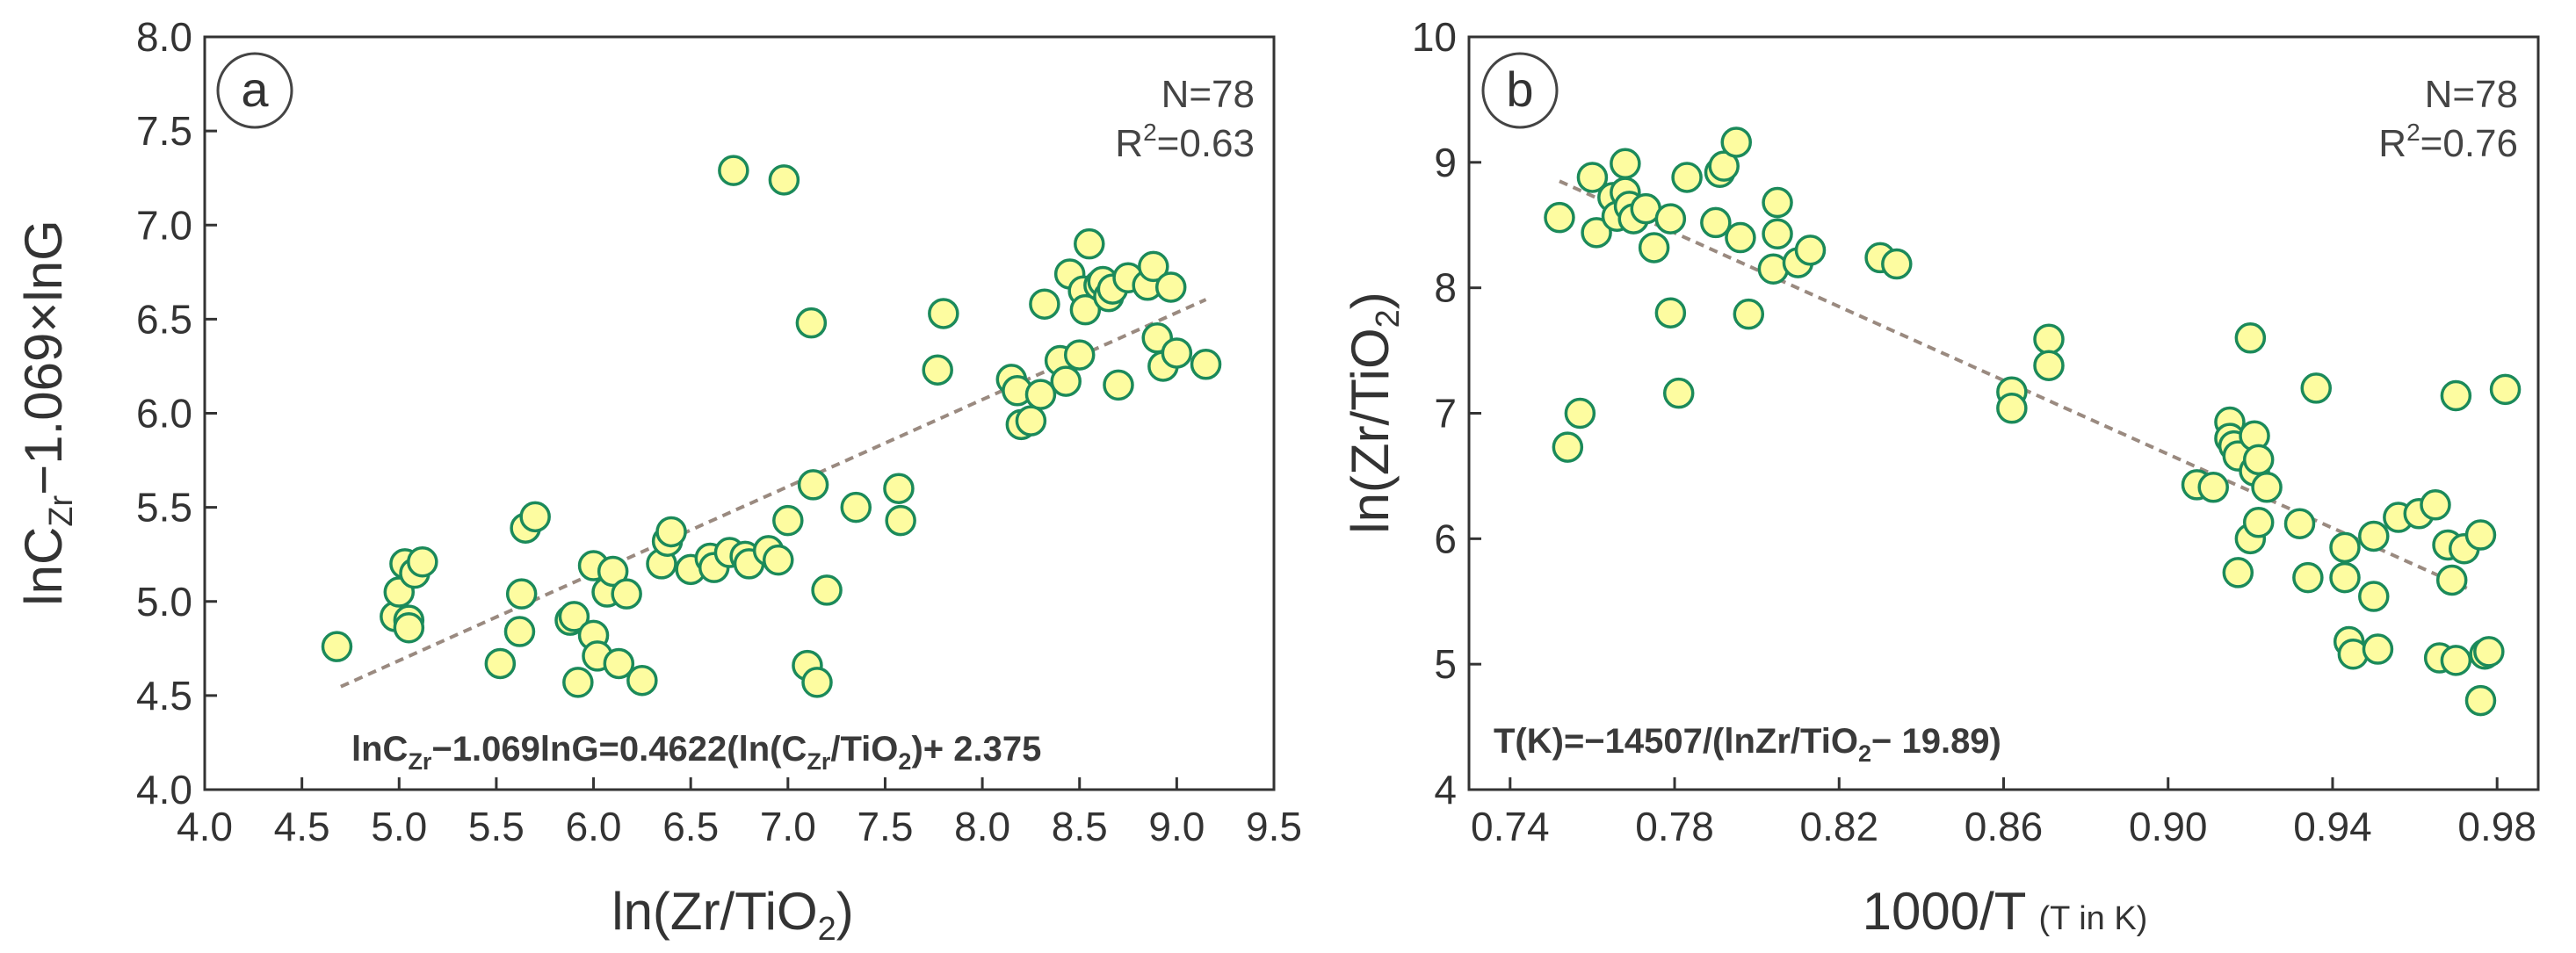 This screenshot has width=2576, height=953. What do you see at coordinates (773, 493) in the screenshot?
I see `panel-a-fit-line` at bounding box center [773, 493].